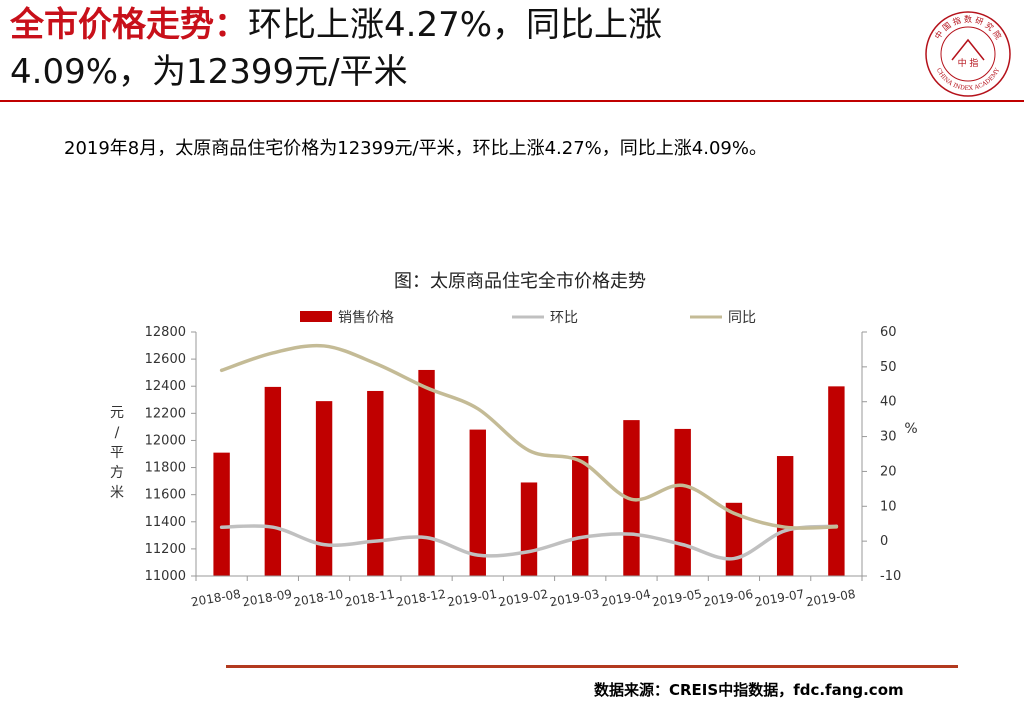  What do you see at coordinates (512, 101) in the screenshot?
I see `header-divider` at bounding box center [512, 101].